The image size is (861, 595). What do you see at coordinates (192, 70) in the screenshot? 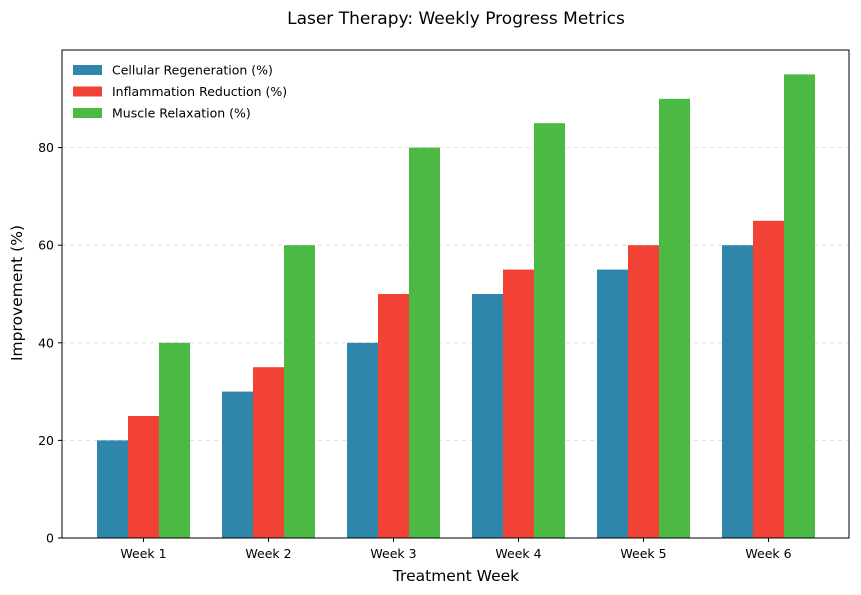
I see `legend-label: Cellular Regeneration (%)` at bounding box center [192, 70].